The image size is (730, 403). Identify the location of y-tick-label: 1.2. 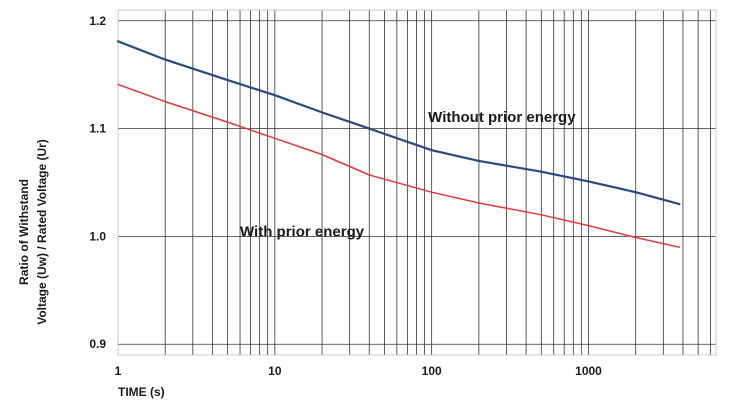
(97, 21).